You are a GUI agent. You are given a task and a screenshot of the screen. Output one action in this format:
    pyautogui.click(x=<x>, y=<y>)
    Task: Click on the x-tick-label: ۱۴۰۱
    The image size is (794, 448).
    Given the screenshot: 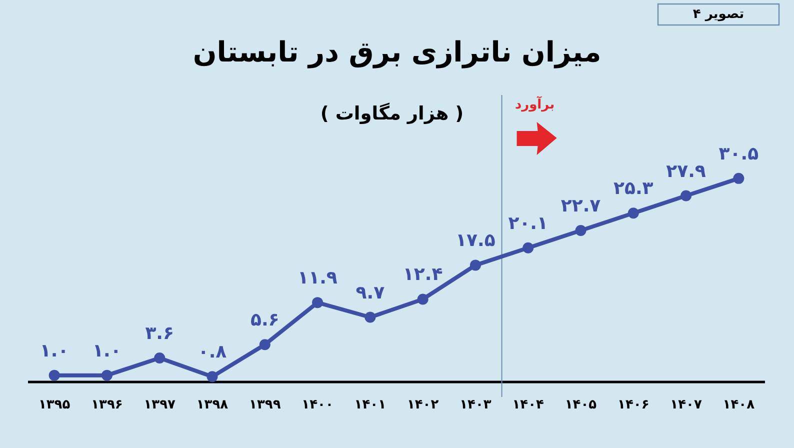 What is the action you would take?
    pyautogui.click(x=370, y=405)
    